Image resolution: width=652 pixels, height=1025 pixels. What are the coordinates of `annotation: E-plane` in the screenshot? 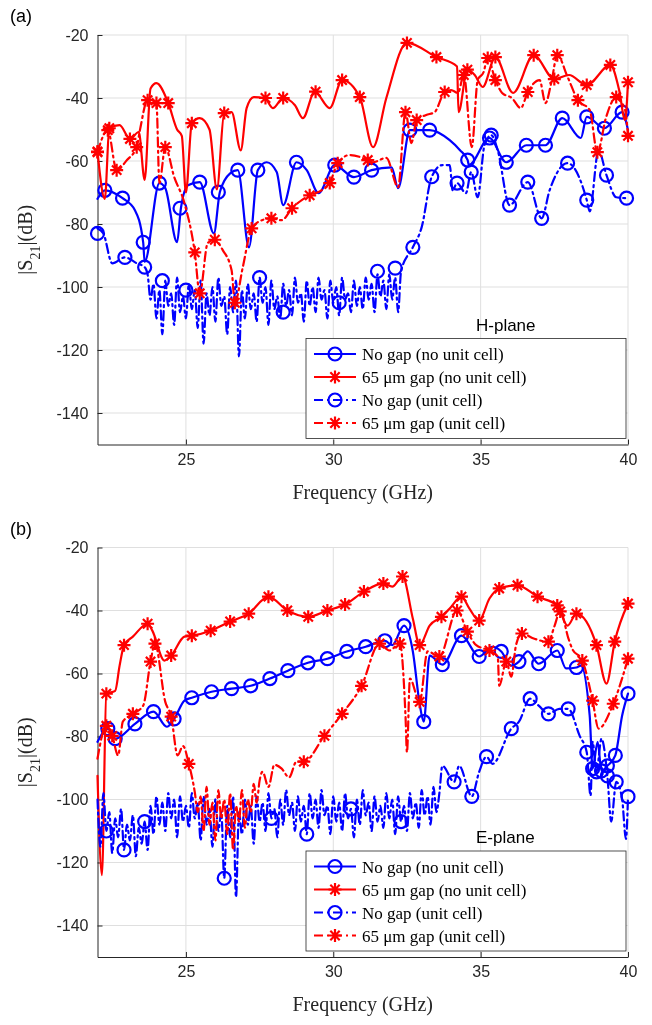 It's located at (505, 837).